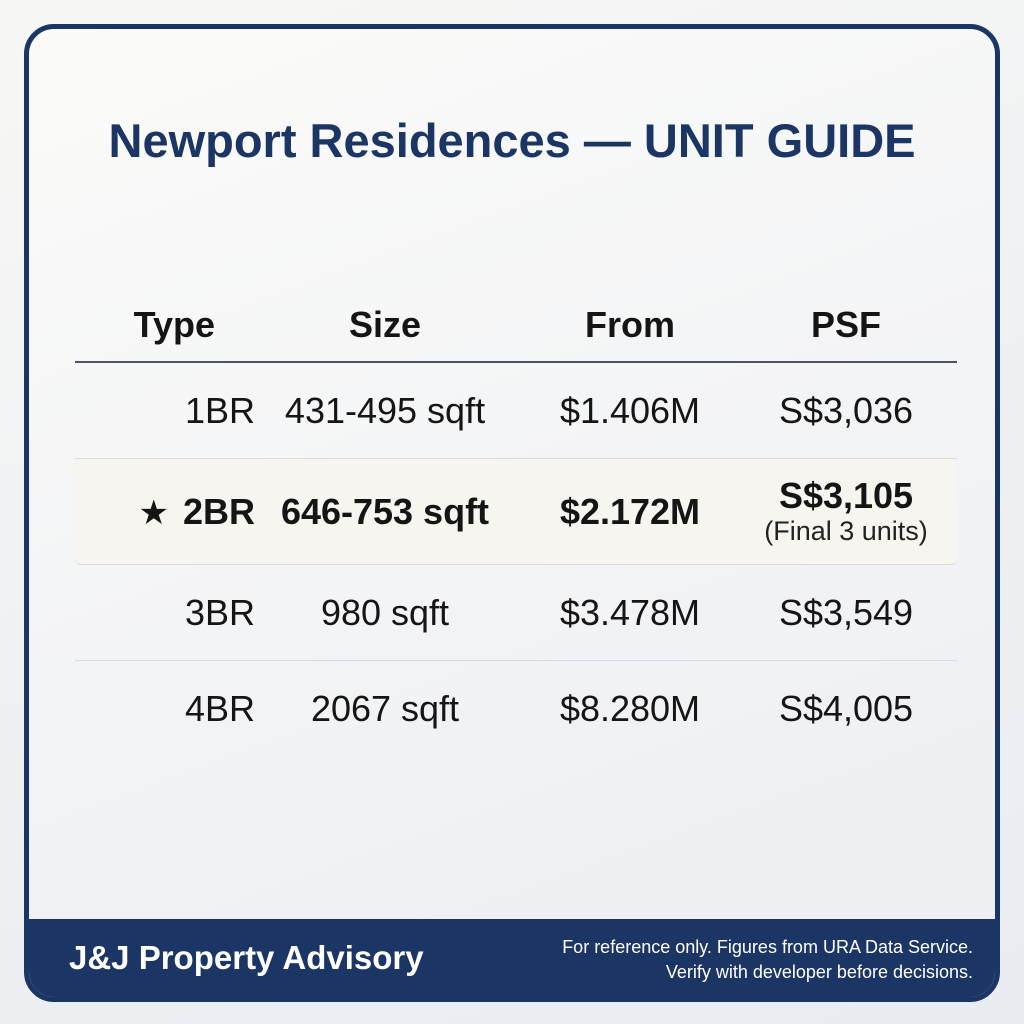  Describe the element at coordinates (516, 613) in the screenshot. I see `table-row-3br: 3BR 980 sqft $3.478M S$3,549` at that location.